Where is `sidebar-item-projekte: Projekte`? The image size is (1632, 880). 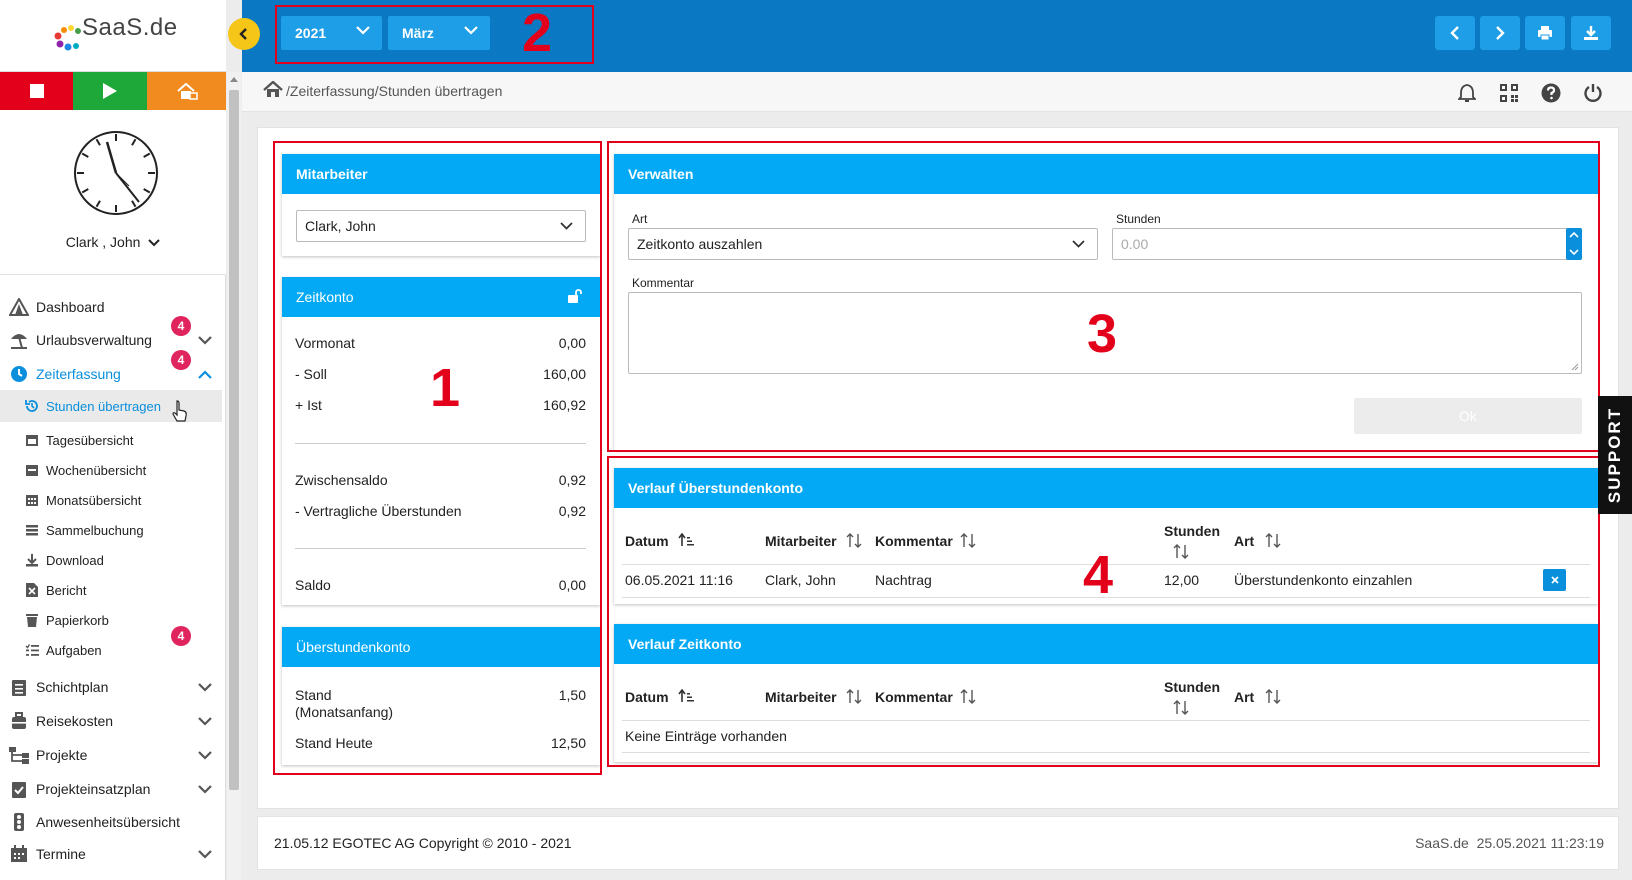 sidebar-item-projekte: Projekte is located at coordinates (113, 755).